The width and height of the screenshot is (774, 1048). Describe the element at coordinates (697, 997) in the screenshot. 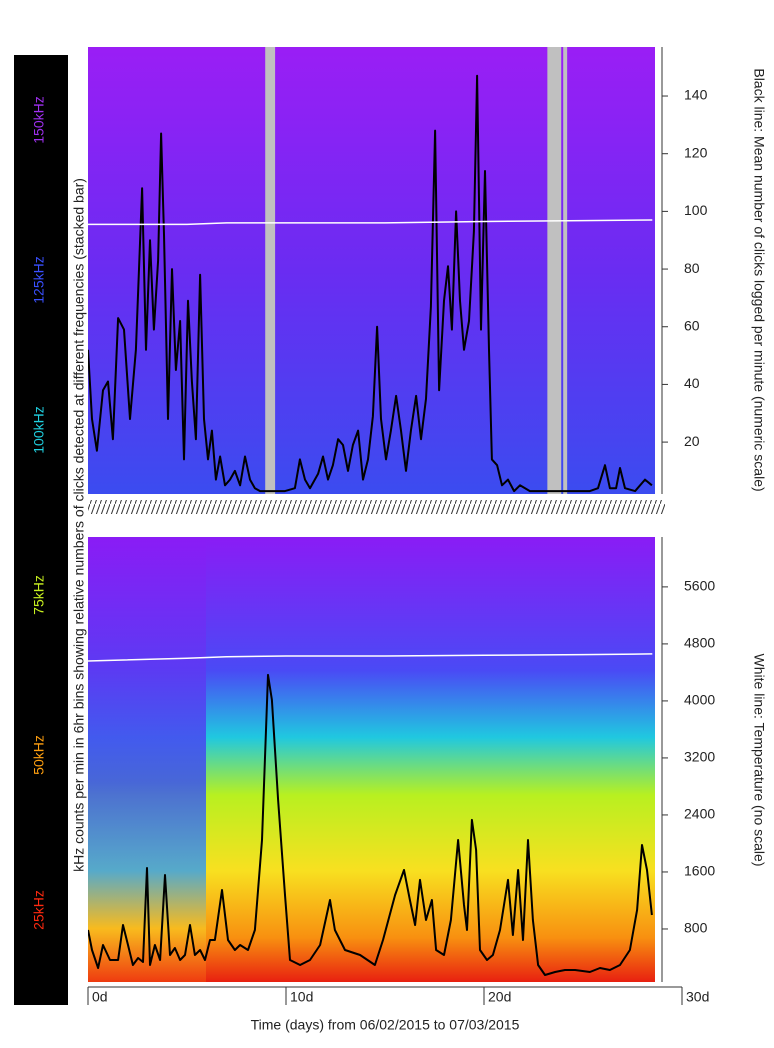

I see `x-tick-label: 30d` at that location.